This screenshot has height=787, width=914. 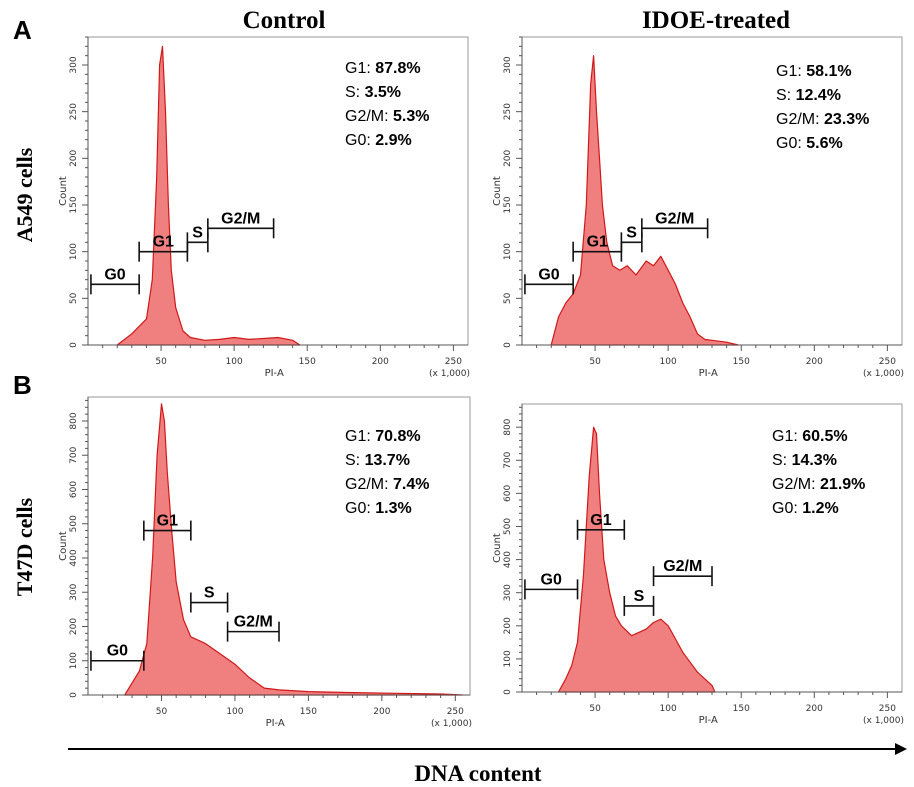 What do you see at coordinates (383, 68) in the screenshot?
I see `stat-line-g1: G1: 87.8%` at bounding box center [383, 68].